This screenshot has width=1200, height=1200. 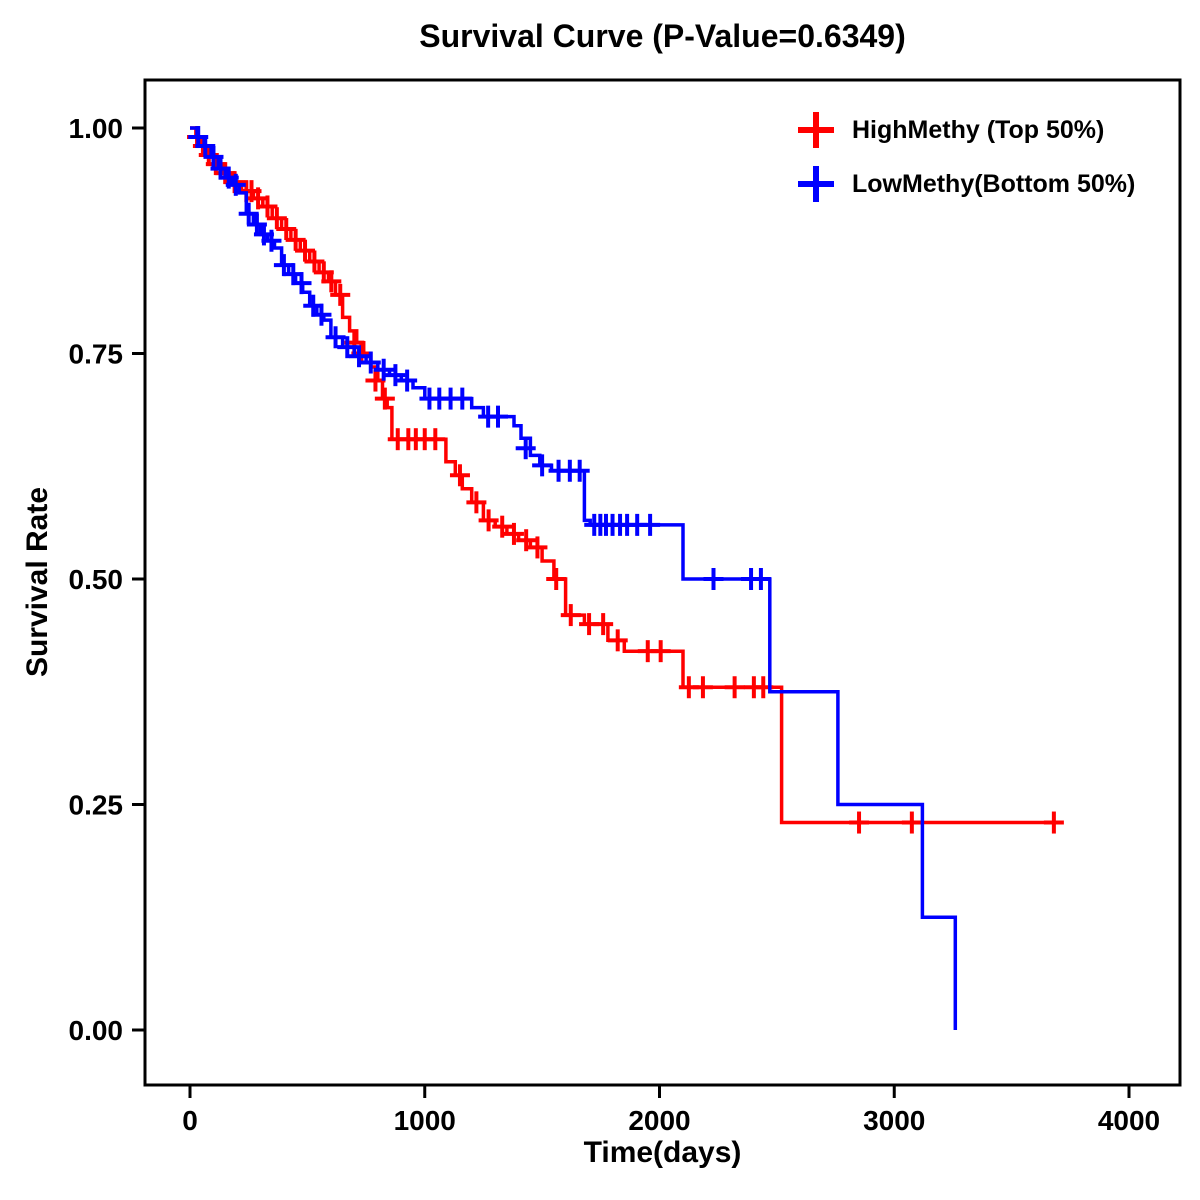 I want to click on y-tick-label: 0.75, so click(x=96, y=354).